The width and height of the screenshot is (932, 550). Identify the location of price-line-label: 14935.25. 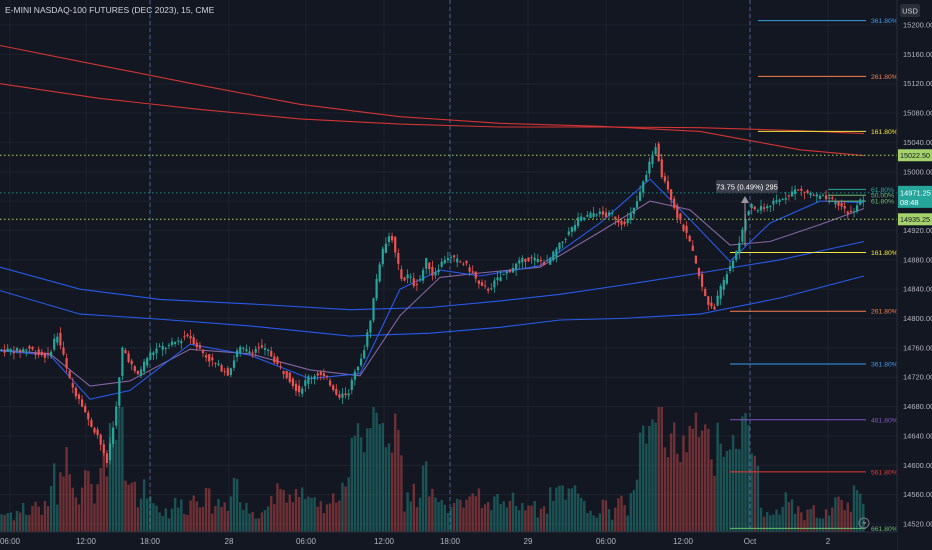
(915, 219).